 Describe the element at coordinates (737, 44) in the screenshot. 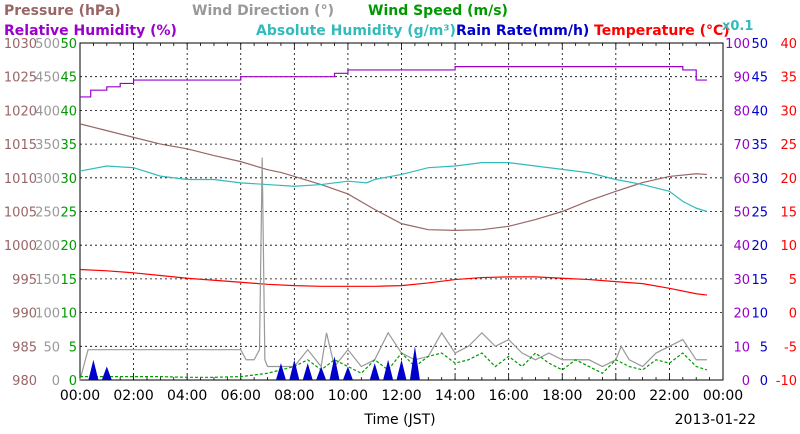

I see `humidity-tick-label: 100` at that location.